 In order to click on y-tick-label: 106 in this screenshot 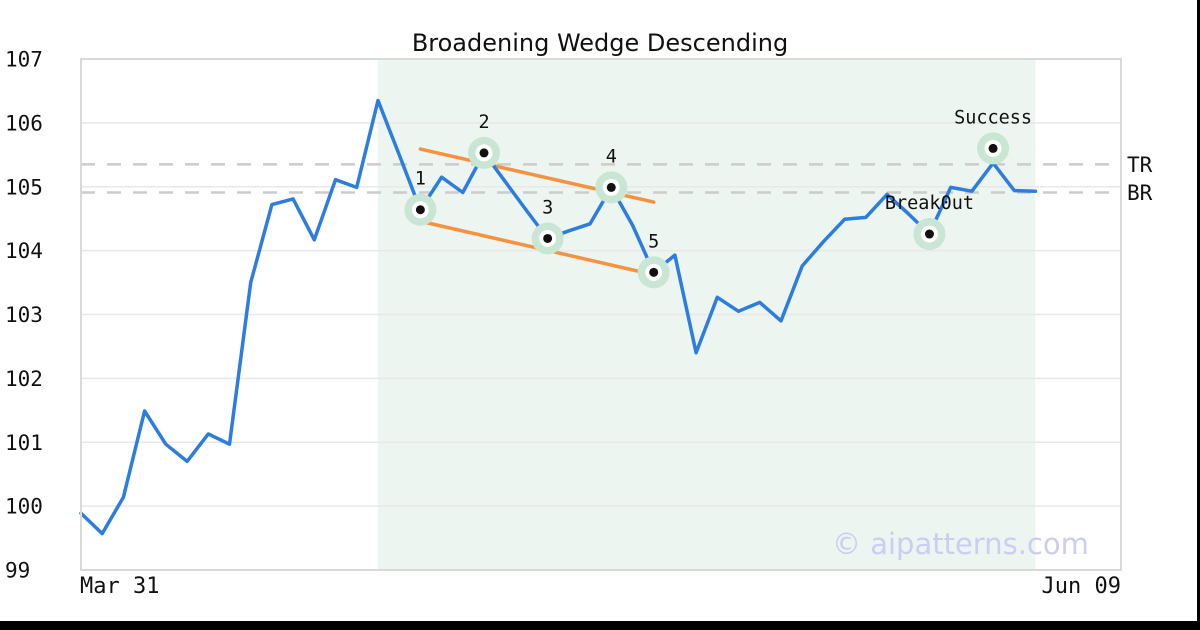, I will do `click(24, 123)`.